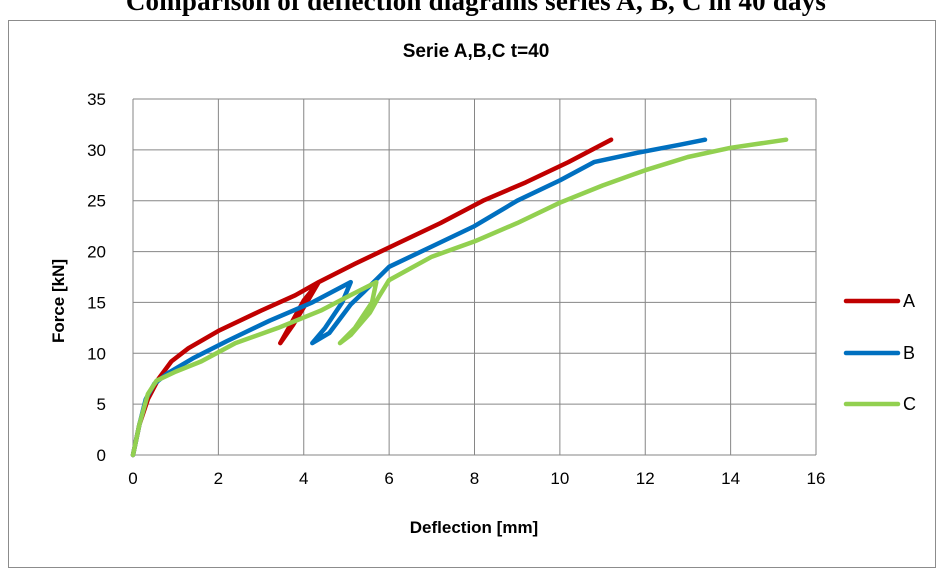 The image size is (952, 569). I want to click on legend-label: C, so click(909, 404).